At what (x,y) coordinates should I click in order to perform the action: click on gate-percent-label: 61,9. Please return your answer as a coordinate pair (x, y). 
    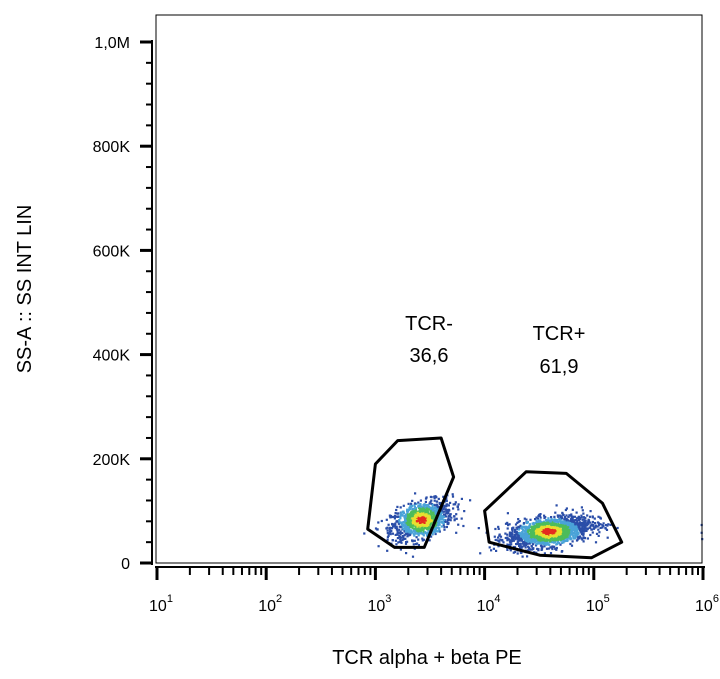
    Looking at the image, I should click on (559, 367).